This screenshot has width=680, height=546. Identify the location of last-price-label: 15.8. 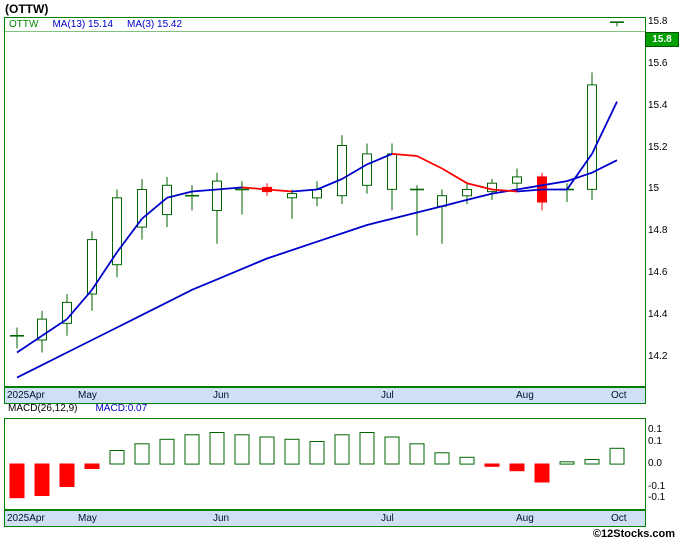
(662, 39).